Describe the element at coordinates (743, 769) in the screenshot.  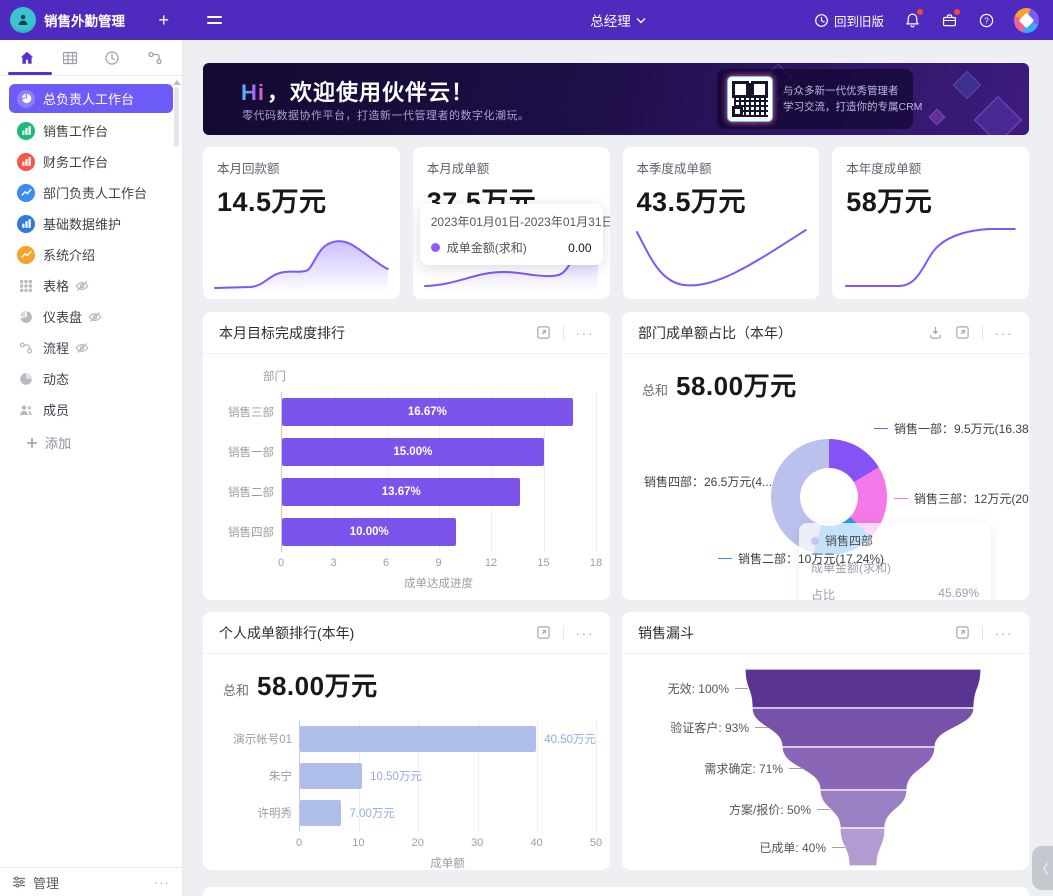
I see `funnel-label-text: 需求确定: 71%` at that location.